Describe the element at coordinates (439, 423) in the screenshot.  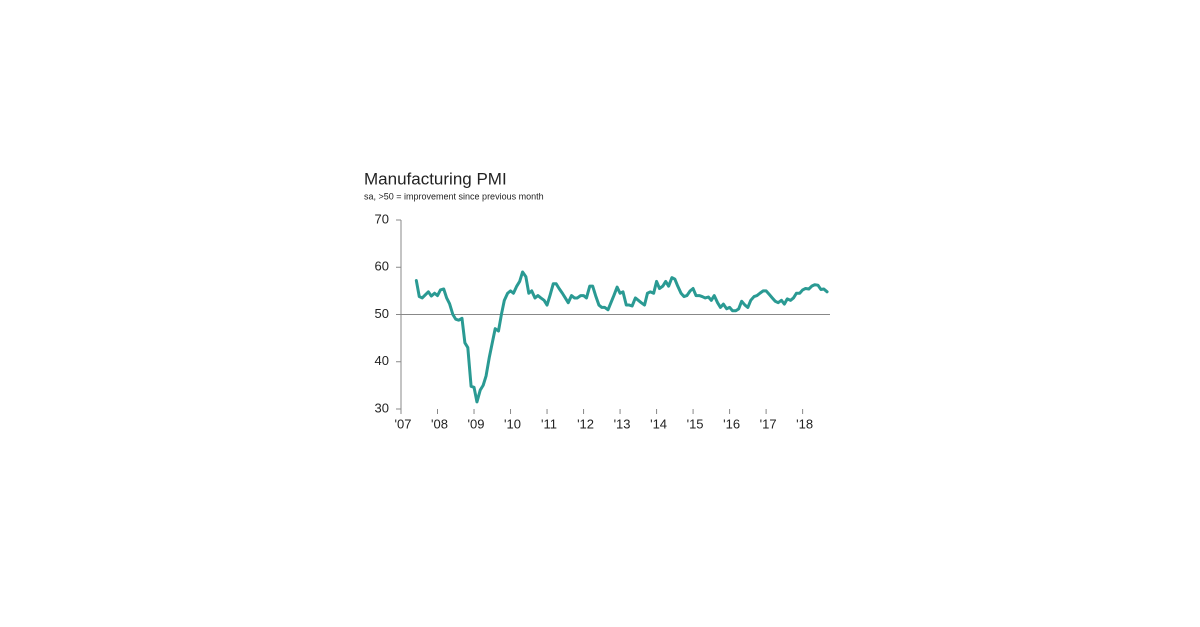
I see `x-tick-label: '08` at that location.